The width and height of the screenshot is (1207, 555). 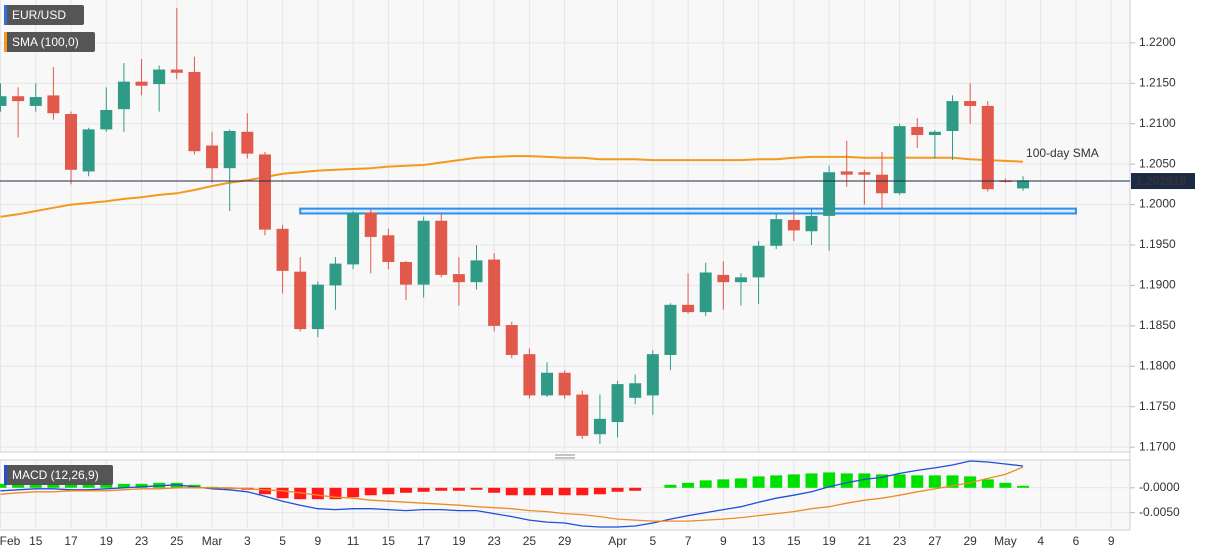 I want to click on y-tick-label: 1.2150, so click(x=1157, y=82).